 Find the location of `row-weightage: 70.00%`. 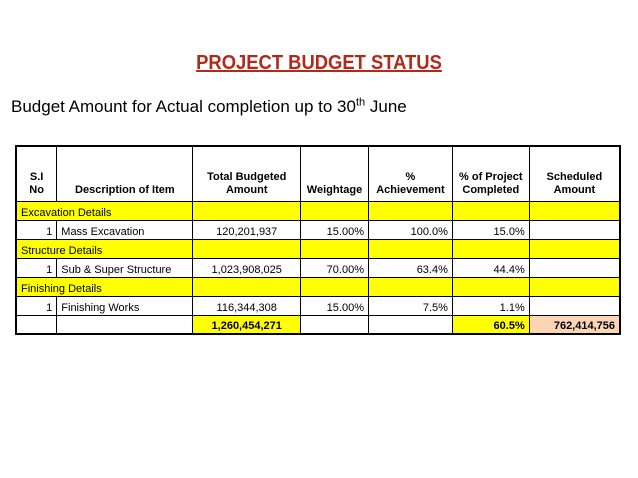

row-weightage: 70.00% is located at coordinates (334, 267).